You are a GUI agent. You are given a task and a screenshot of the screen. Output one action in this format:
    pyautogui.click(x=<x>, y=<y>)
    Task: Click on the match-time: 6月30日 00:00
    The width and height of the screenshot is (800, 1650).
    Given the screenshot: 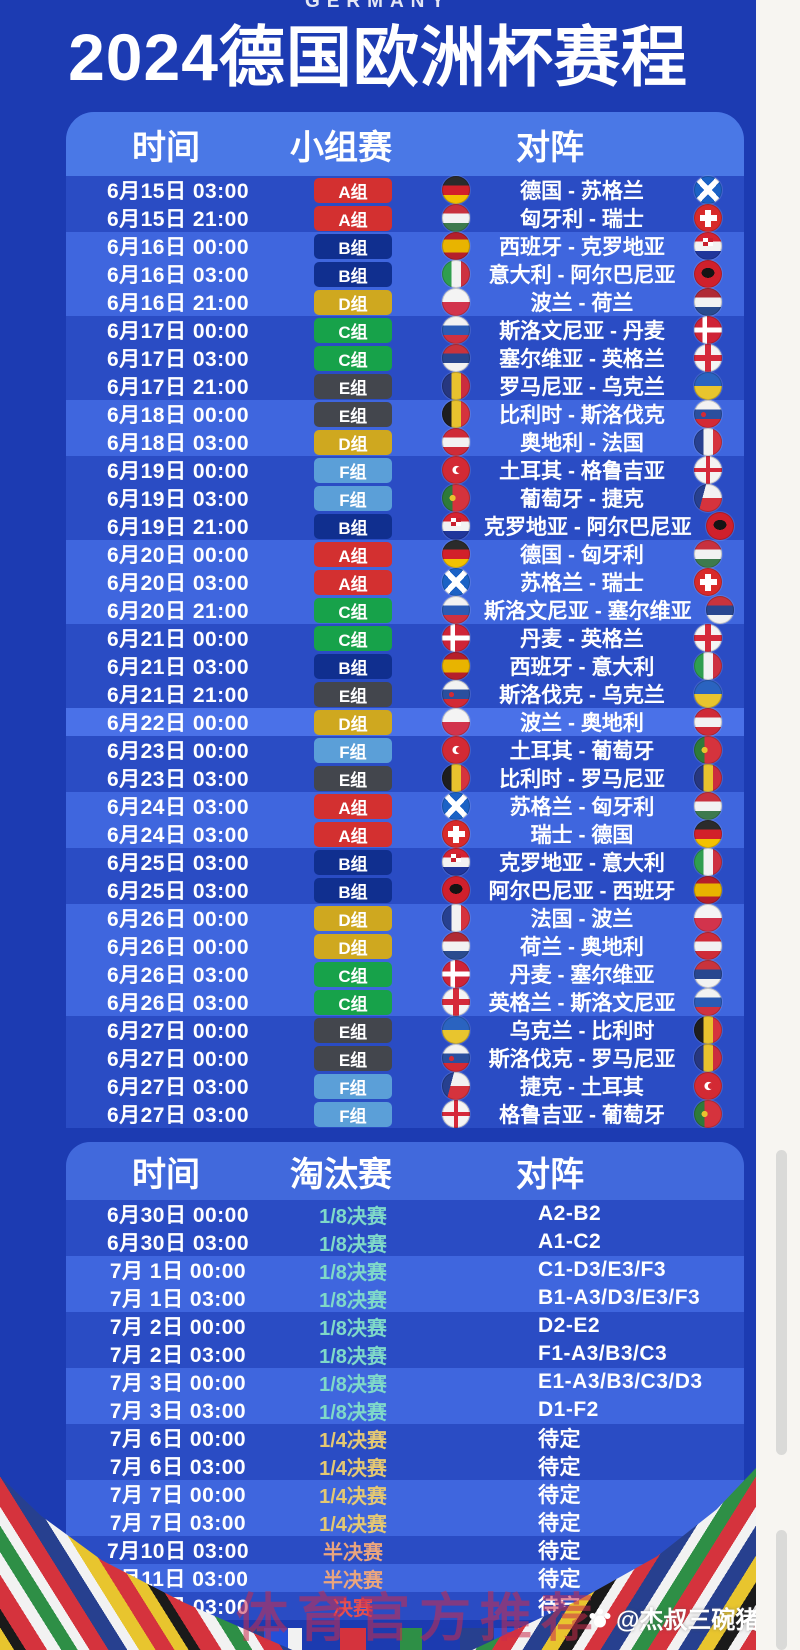 What is the action you would take?
    pyautogui.click(x=178, y=1215)
    